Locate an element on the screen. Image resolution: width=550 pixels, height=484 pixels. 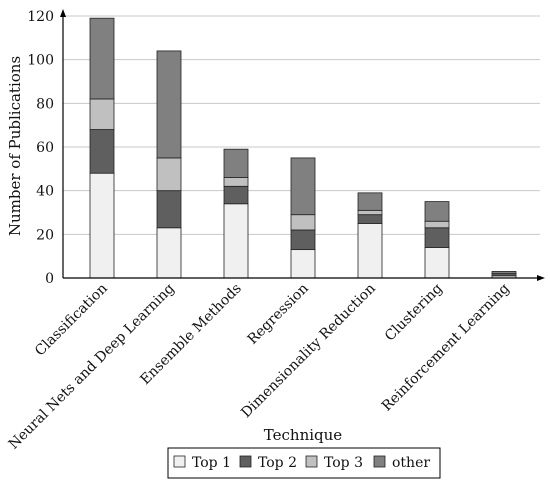
legend: Top 1 Top 2 Top 3 other is located at coordinates (304, 463).